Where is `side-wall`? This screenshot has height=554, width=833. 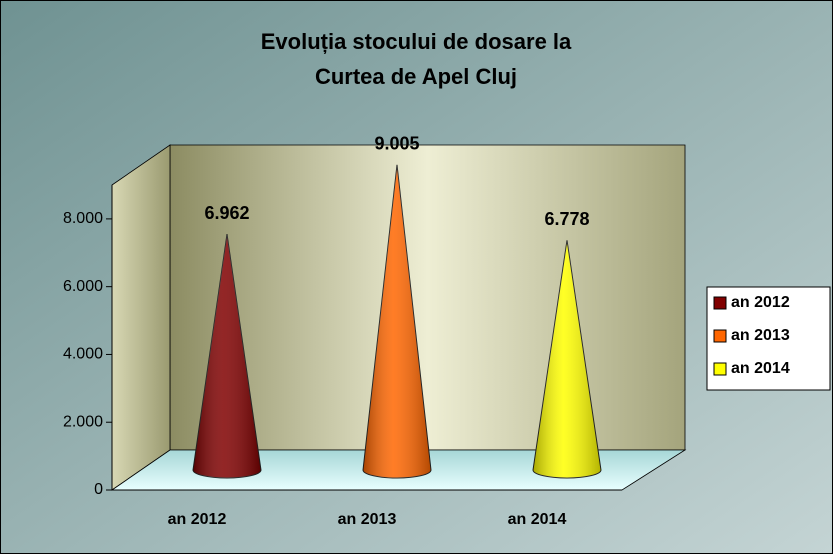
side-wall is located at coordinates (141, 317).